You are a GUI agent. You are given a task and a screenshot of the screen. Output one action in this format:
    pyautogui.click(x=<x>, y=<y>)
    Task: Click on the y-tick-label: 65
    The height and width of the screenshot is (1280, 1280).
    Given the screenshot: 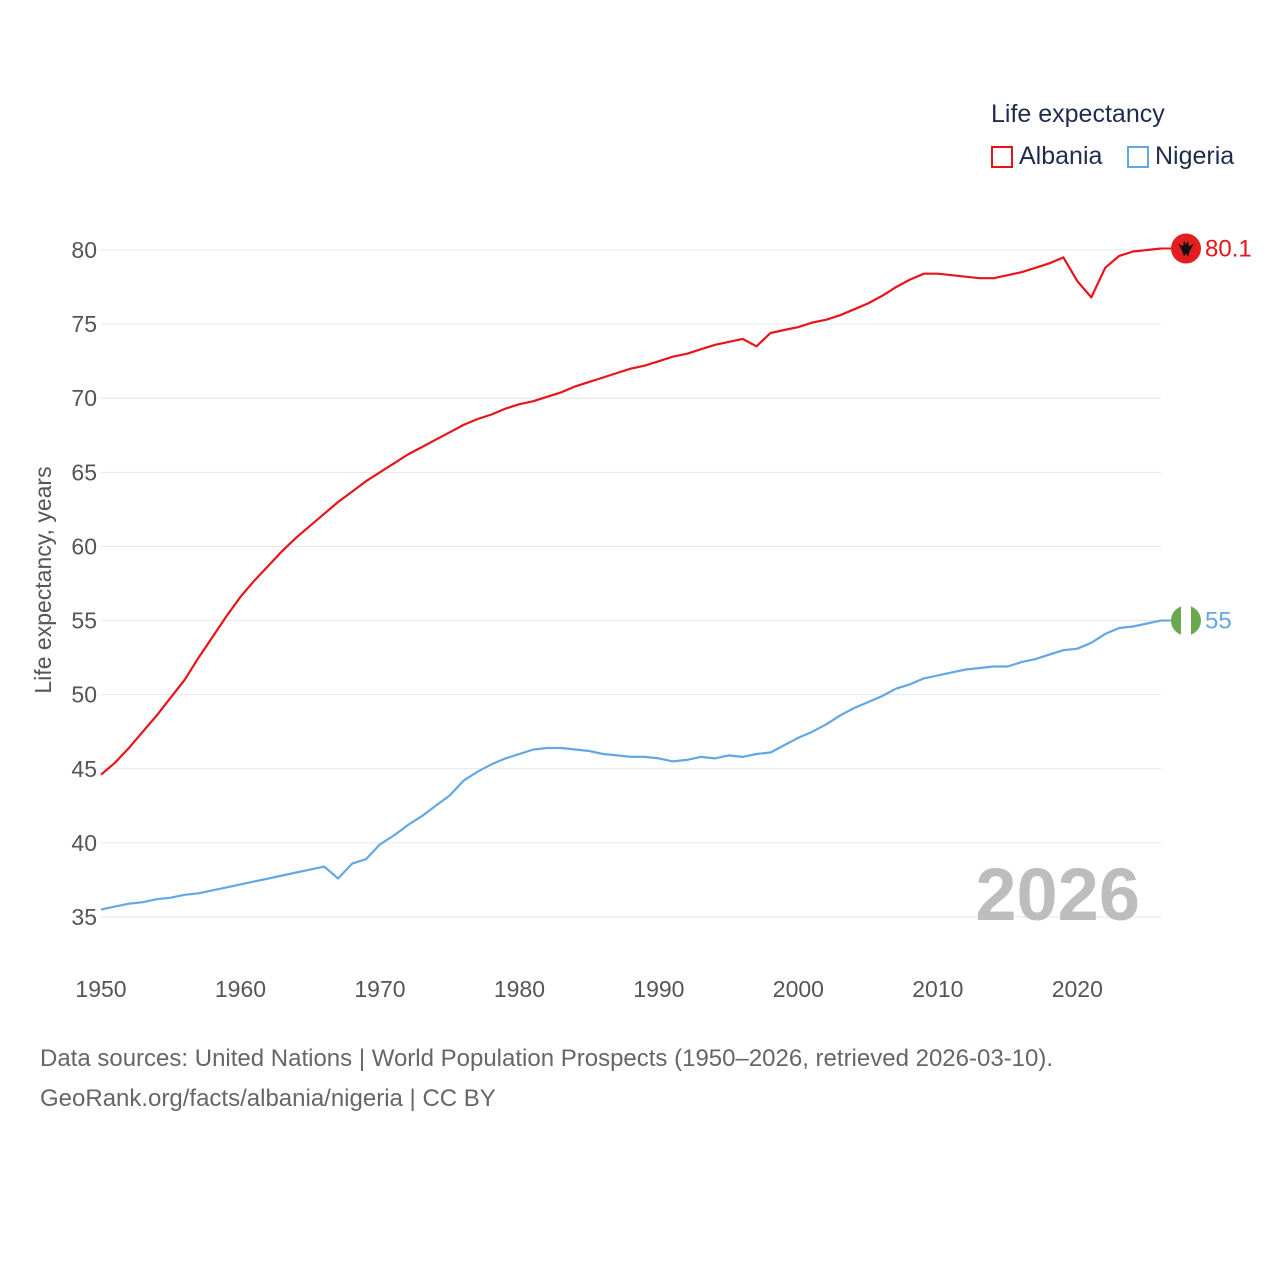 What is the action you would take?
    pyautogui.click(x=84, y=472)
    